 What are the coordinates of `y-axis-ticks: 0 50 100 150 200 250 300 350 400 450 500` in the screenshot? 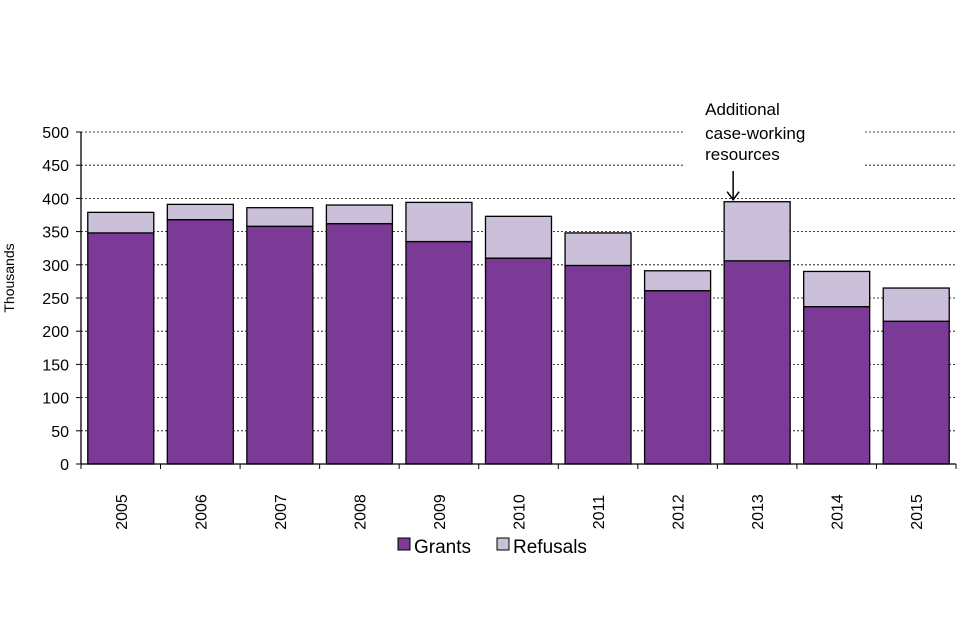 It's located at (61, 299).